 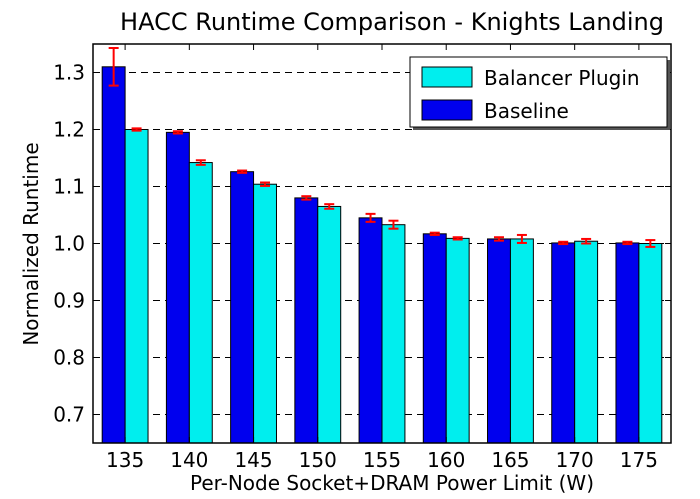 I want to click on x-tick-label: 150, so click(x=318, y=460).